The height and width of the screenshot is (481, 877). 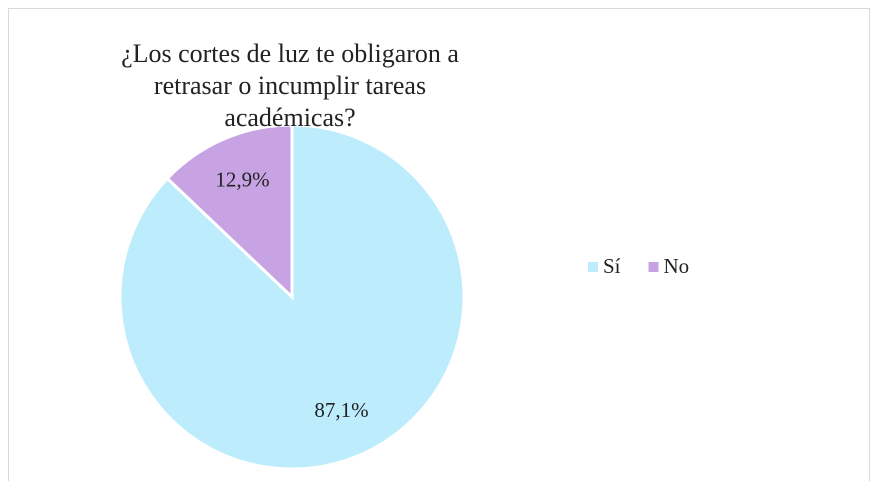 I want to click on legend-label: No, so click(x=677, y=266).